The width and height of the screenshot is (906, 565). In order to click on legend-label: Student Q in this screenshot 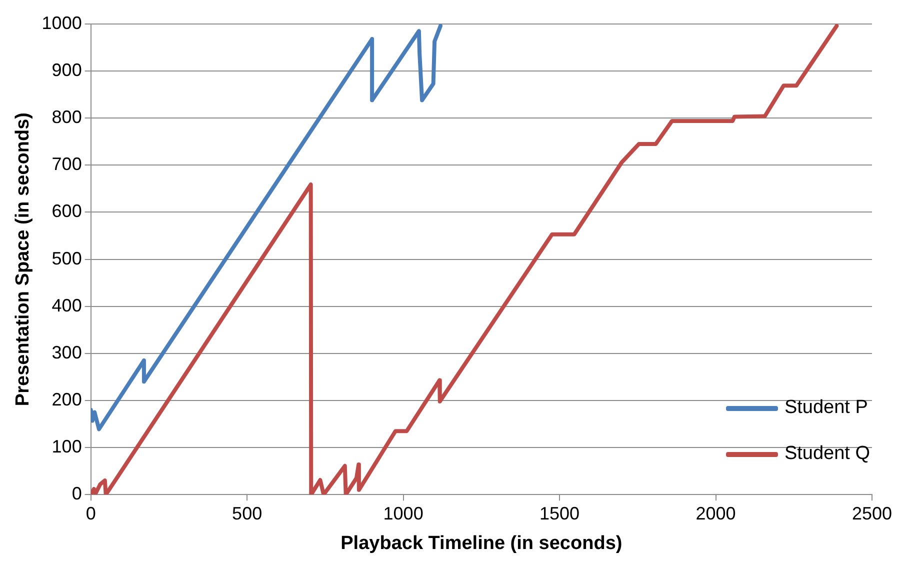, I will do `click(827, 454)`.